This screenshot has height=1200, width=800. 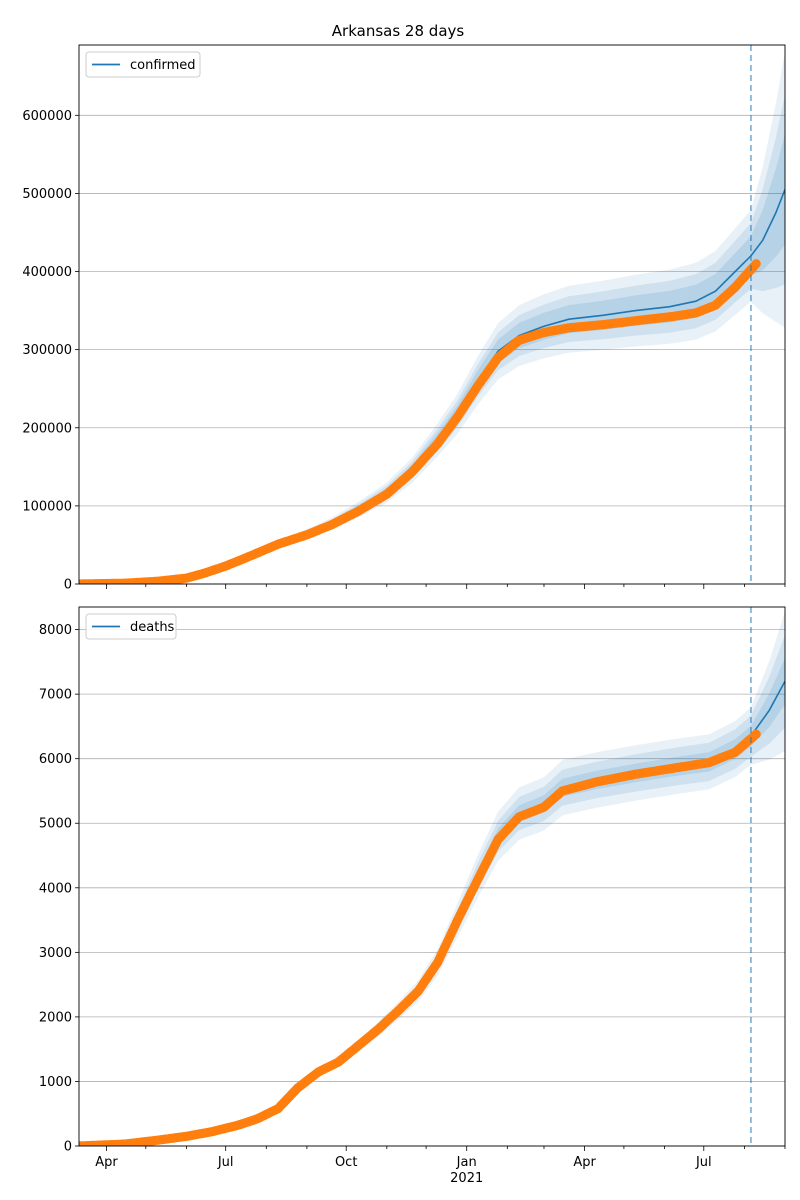 What do you see at coordinates (55, 824) in the screenshot?
I see `y-tick-label: 5000` at bounding box center [55, 824].